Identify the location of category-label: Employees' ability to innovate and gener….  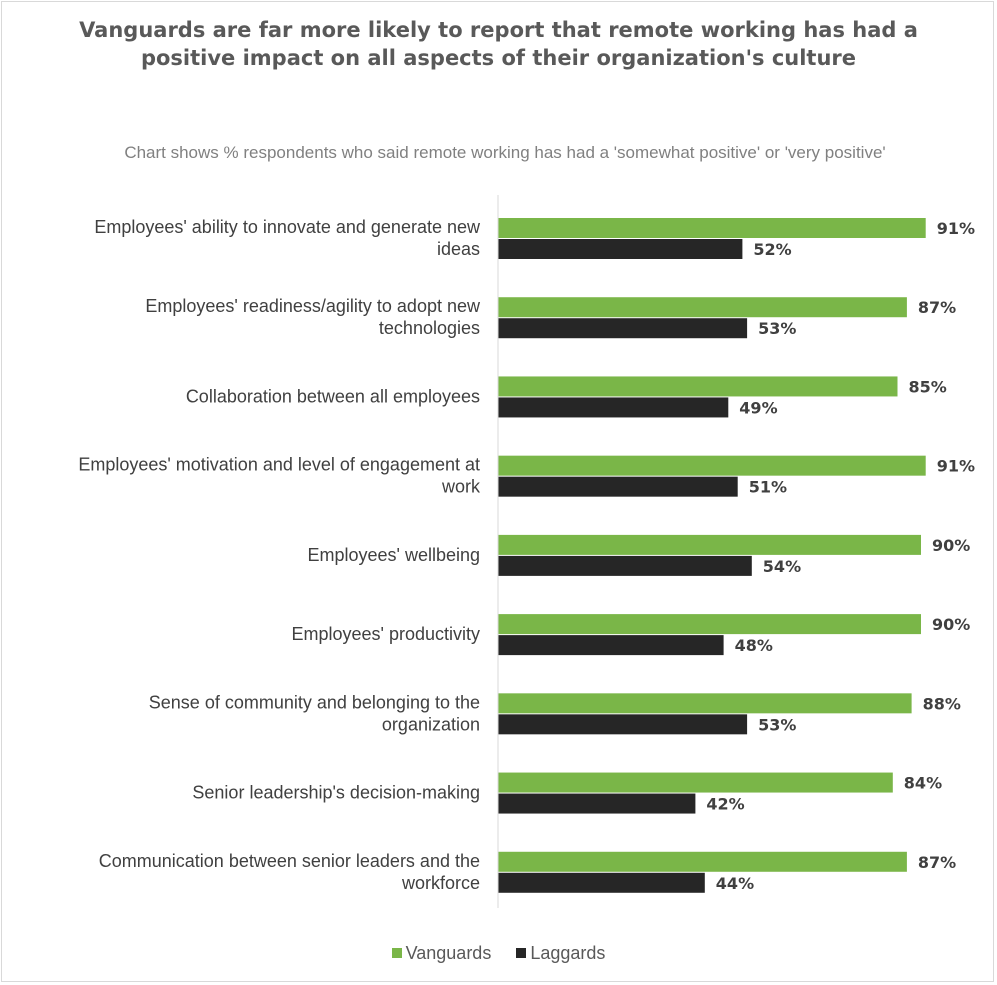
(287, 238).